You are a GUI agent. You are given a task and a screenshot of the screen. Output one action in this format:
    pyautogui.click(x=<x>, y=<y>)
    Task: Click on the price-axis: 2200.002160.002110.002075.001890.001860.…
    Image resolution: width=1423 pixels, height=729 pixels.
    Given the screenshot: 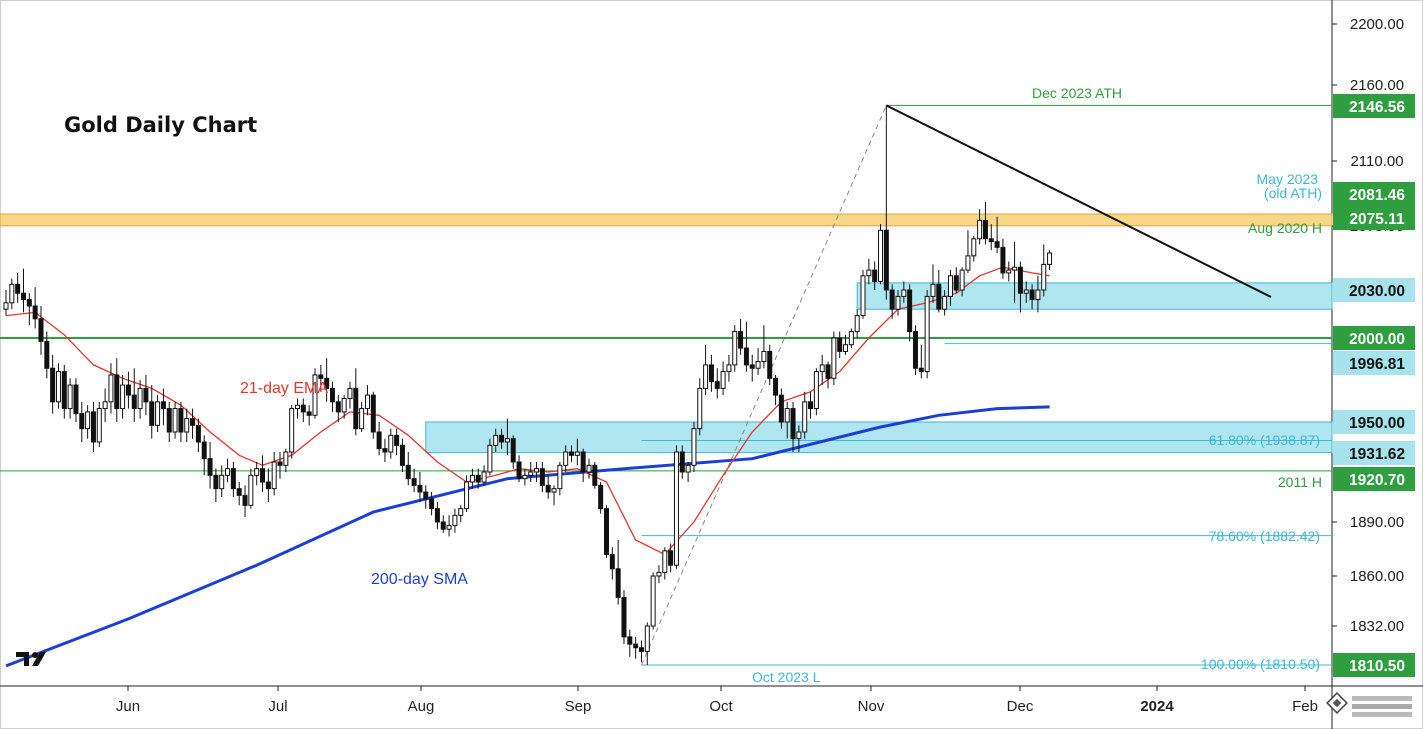 What is the action you would take?
    pyautogui.click(x=1373, y=346)
    